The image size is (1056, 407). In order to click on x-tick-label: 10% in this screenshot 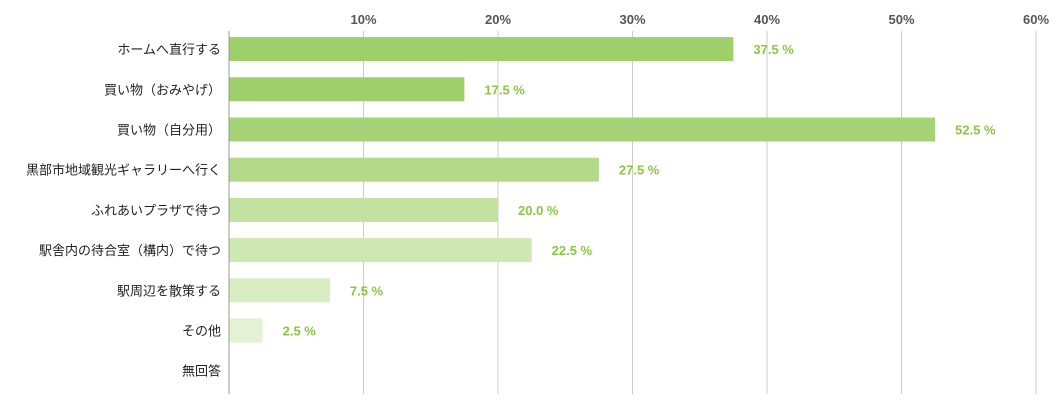, I will do `click(363, 19)`.